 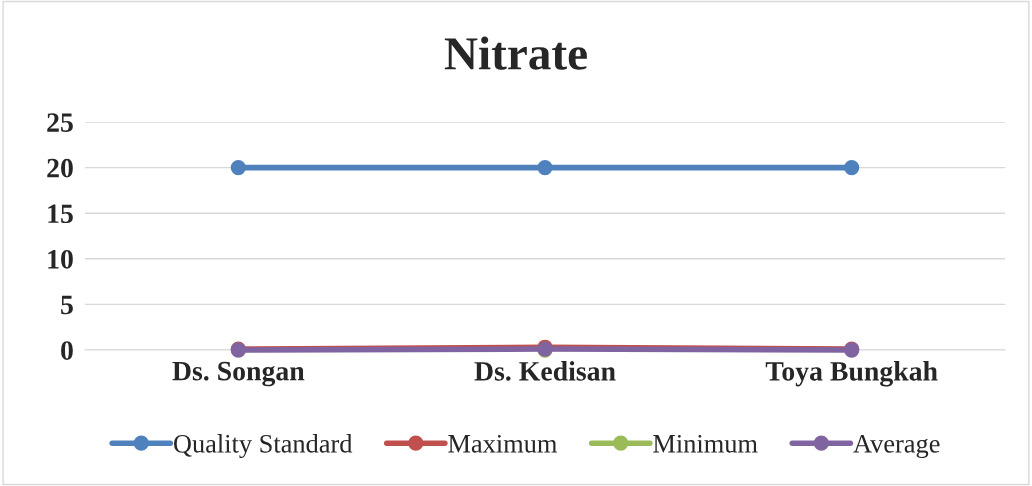 What do you see at coordinates (545, 371) in the screenshot?
I see `x-tick-label: Ds. Kedisan` at bounding box center [545, 371].